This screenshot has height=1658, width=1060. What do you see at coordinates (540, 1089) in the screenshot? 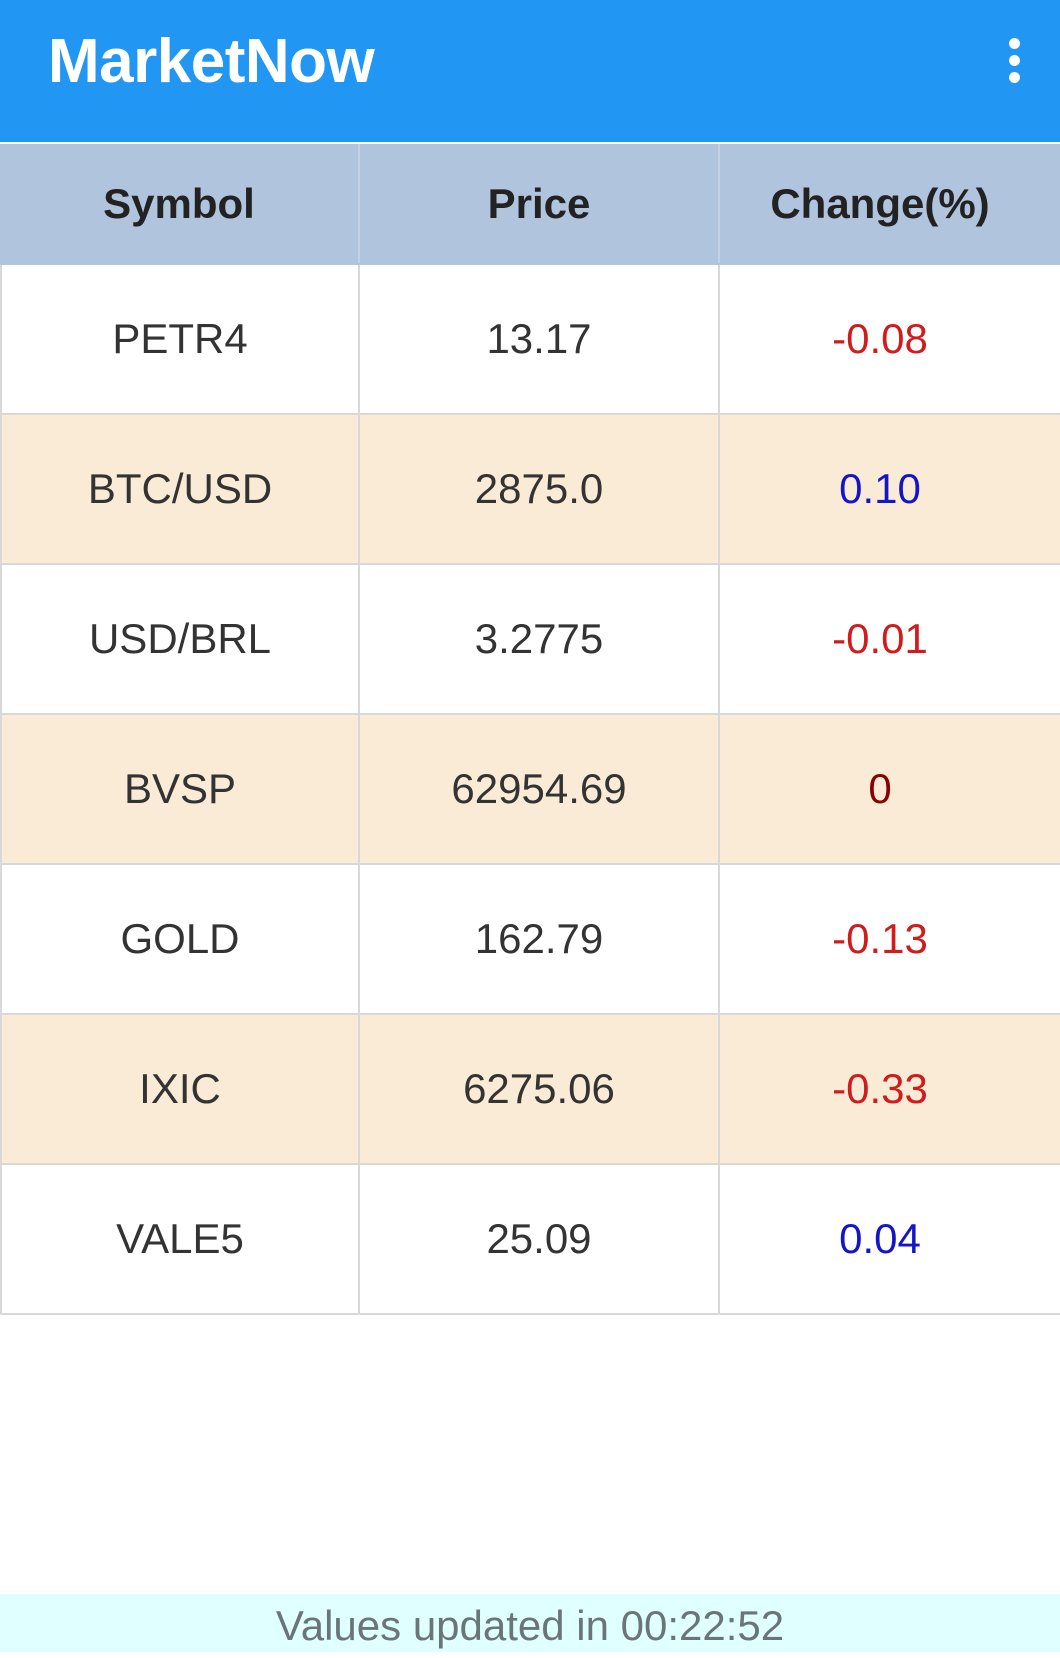
I see `cell-price: 6275.06` at bounding box center [540, 1089].